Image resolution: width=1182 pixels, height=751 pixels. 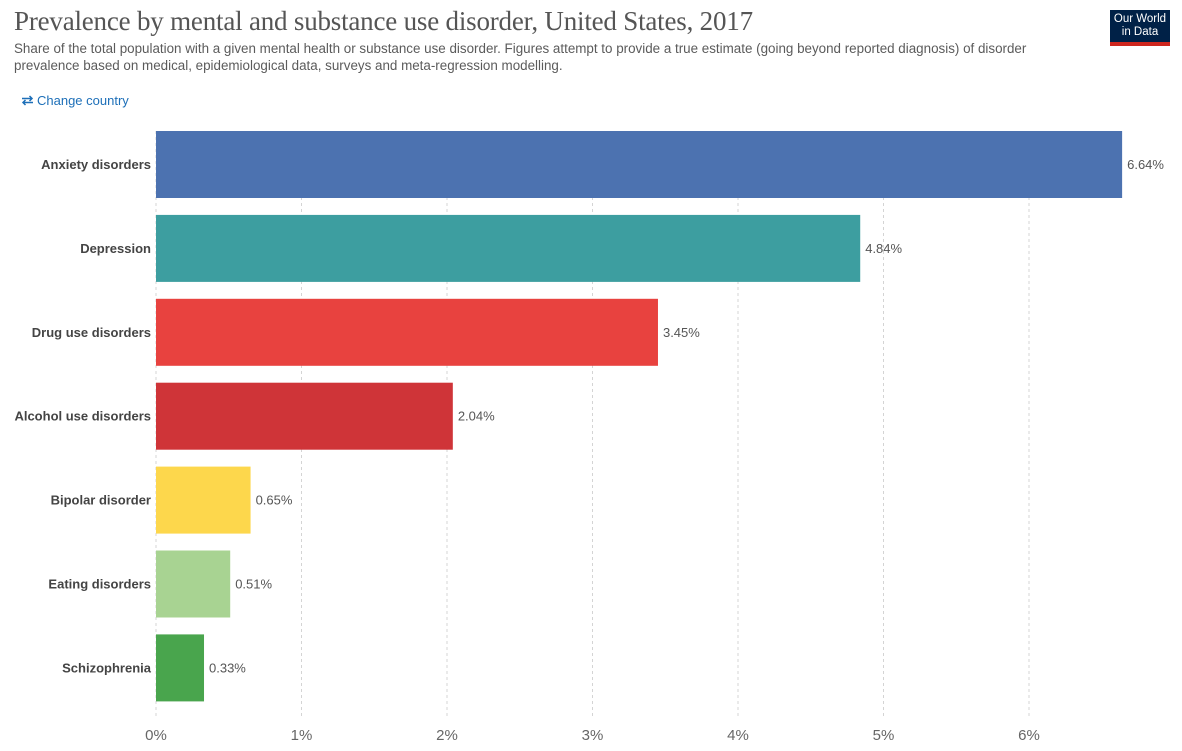 I want to click on x-tick-label: 0%, so click(x=156, y=735).